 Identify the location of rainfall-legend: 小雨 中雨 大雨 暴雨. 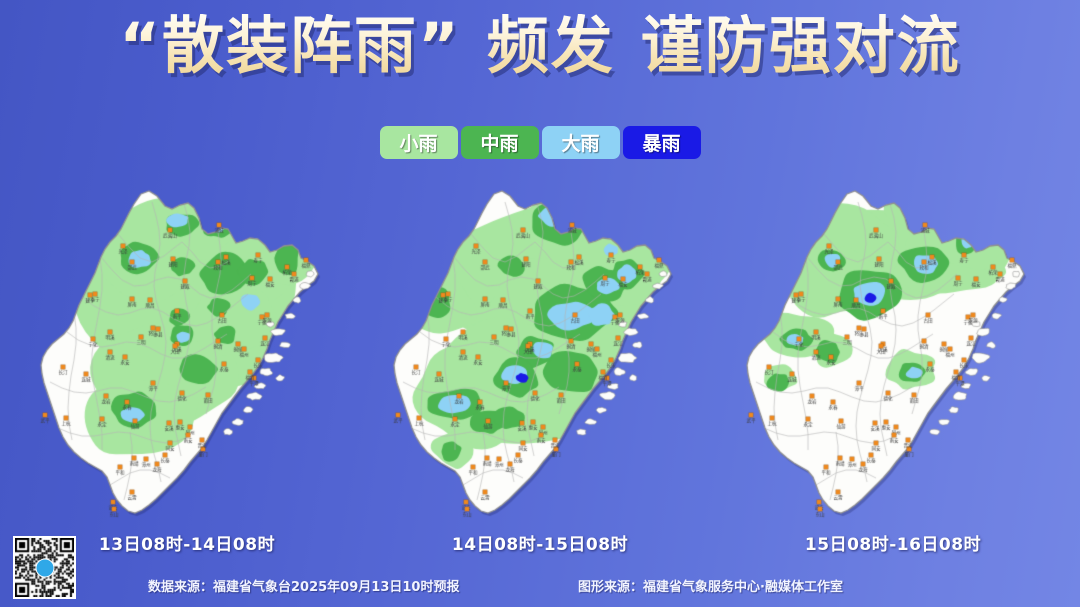
(540, 142).